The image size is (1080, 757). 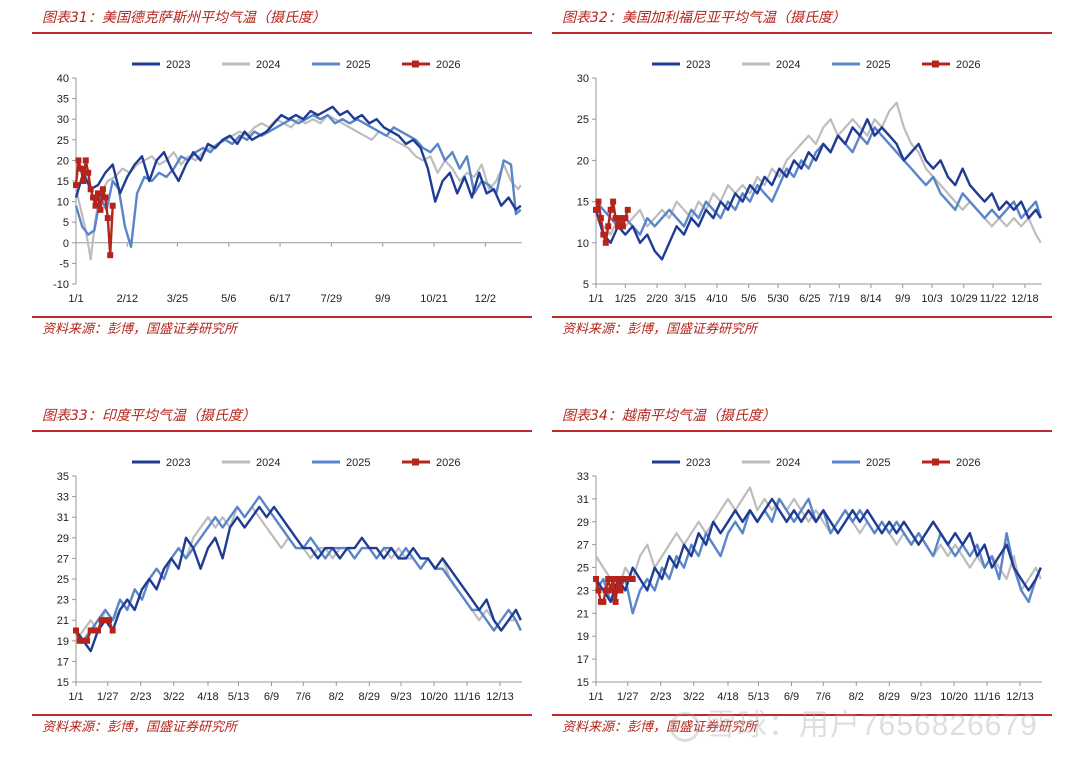 I want to click on x-tick-label: 8/14, so click(x=870, y=299).